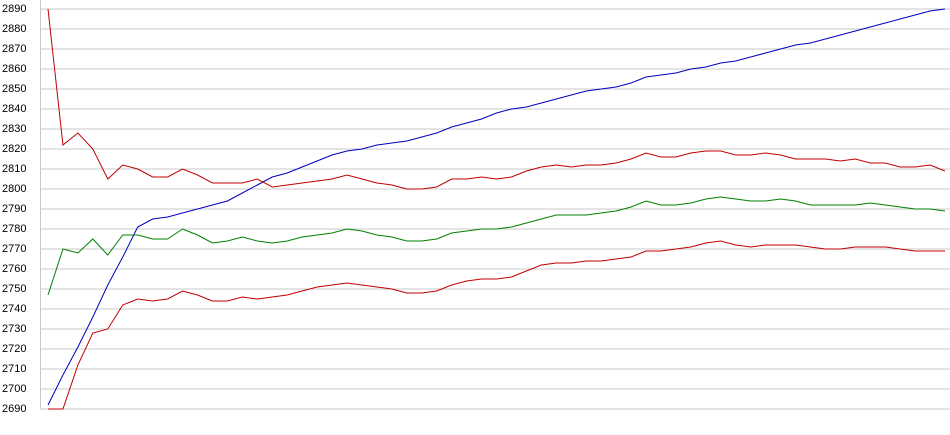 The height and width of the screenshot is (435, 950). What do you see at coordinates (14, 169) in the screenshot?
I see `y-tick-label: 2810` at bounding box center [14, 169].